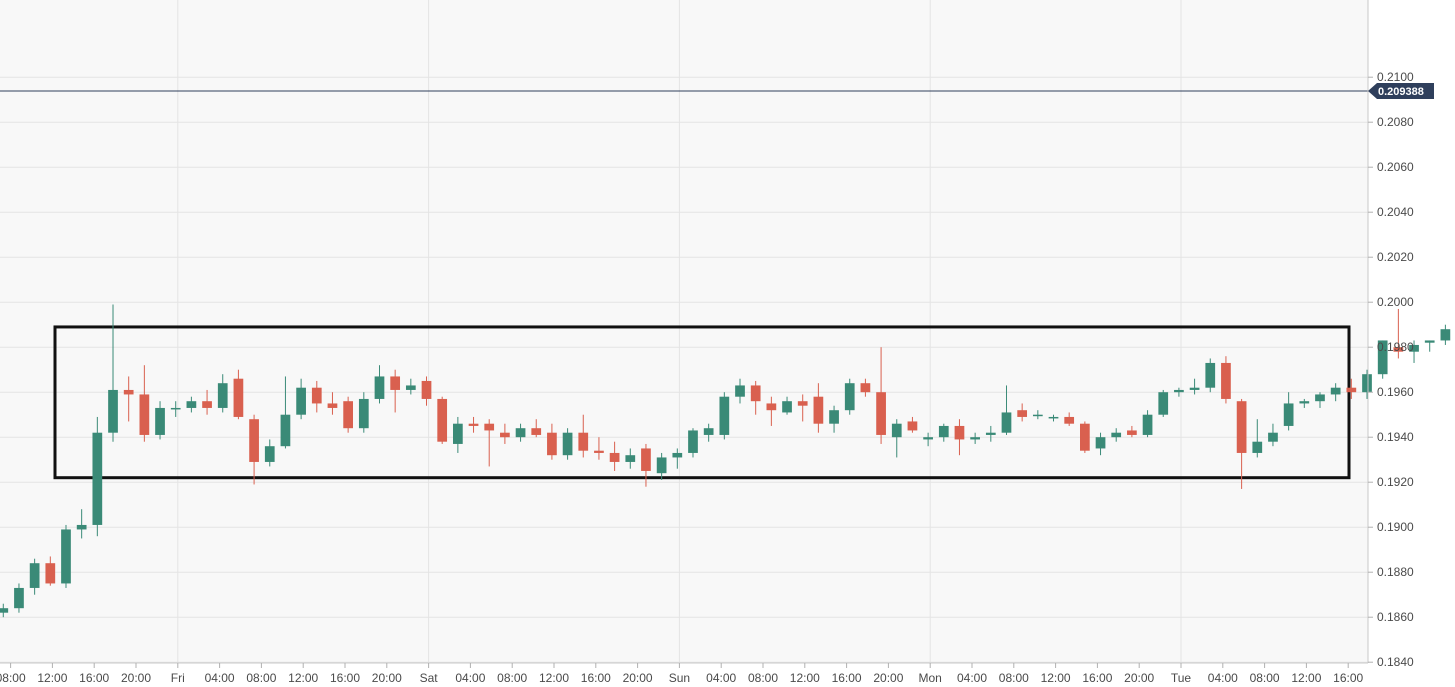 The width and height of the screenshot is (1455, 687). I want to click on y-tick-label: 0.1840, so click(1395, 662).